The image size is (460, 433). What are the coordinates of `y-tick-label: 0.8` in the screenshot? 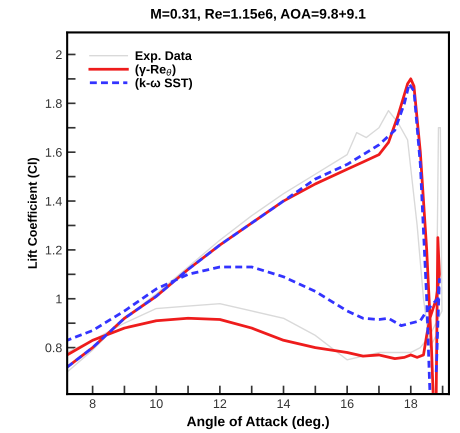 It's located at (53, 347).